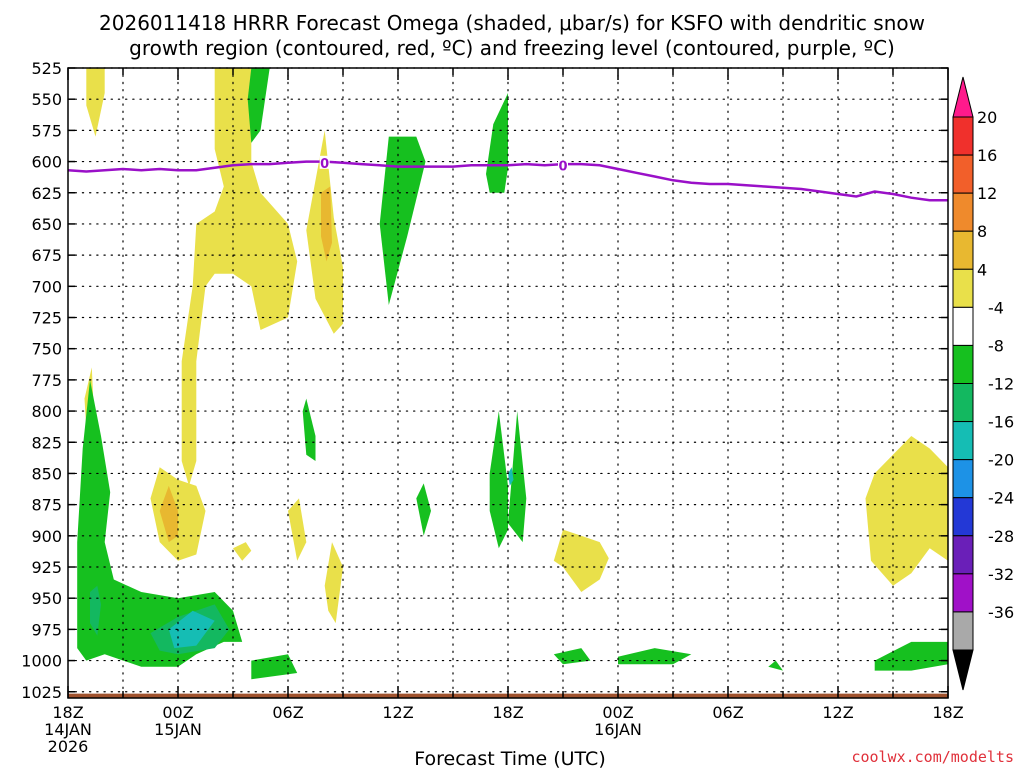 This screenshot has width=1024, height=768. What do you see at coordinates (41, 661) in the screenshot?
I see `y-tick-label-19: 1000` at bounding box center [41, 661].